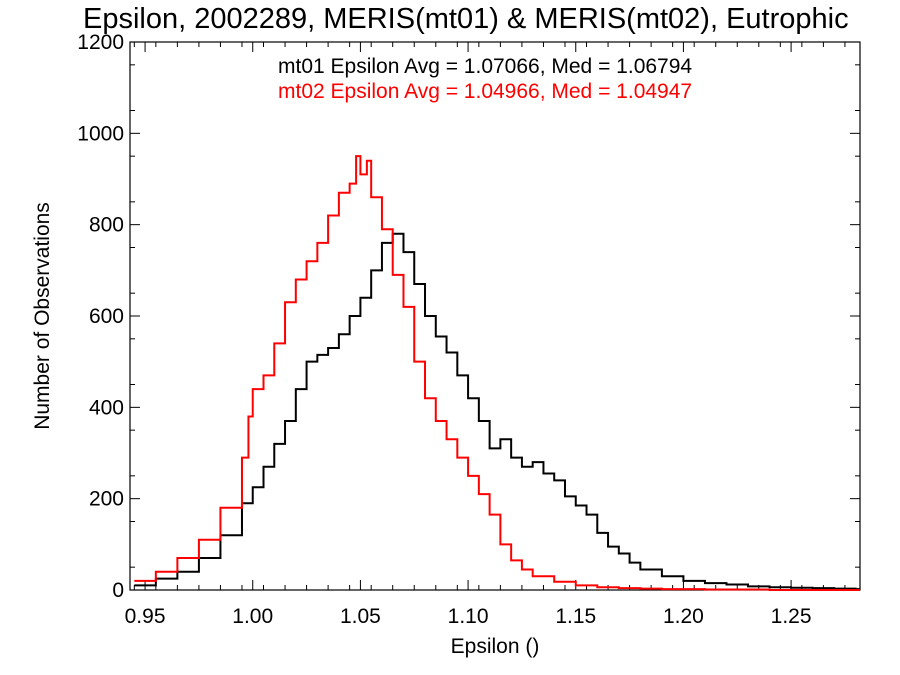 The height and width of the screenshot is (675, 900). I want to click on x-tick-label: 1.10, so click(468, 616).